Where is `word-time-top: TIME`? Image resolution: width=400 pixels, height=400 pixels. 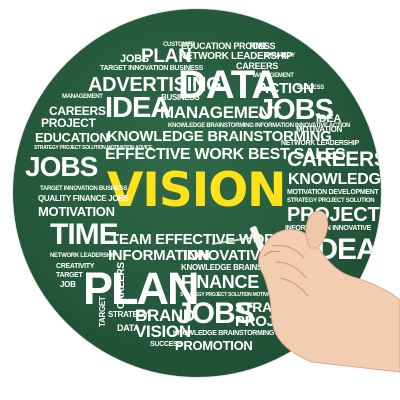 word-time-top: TIME is located at coordinates (258, 46).